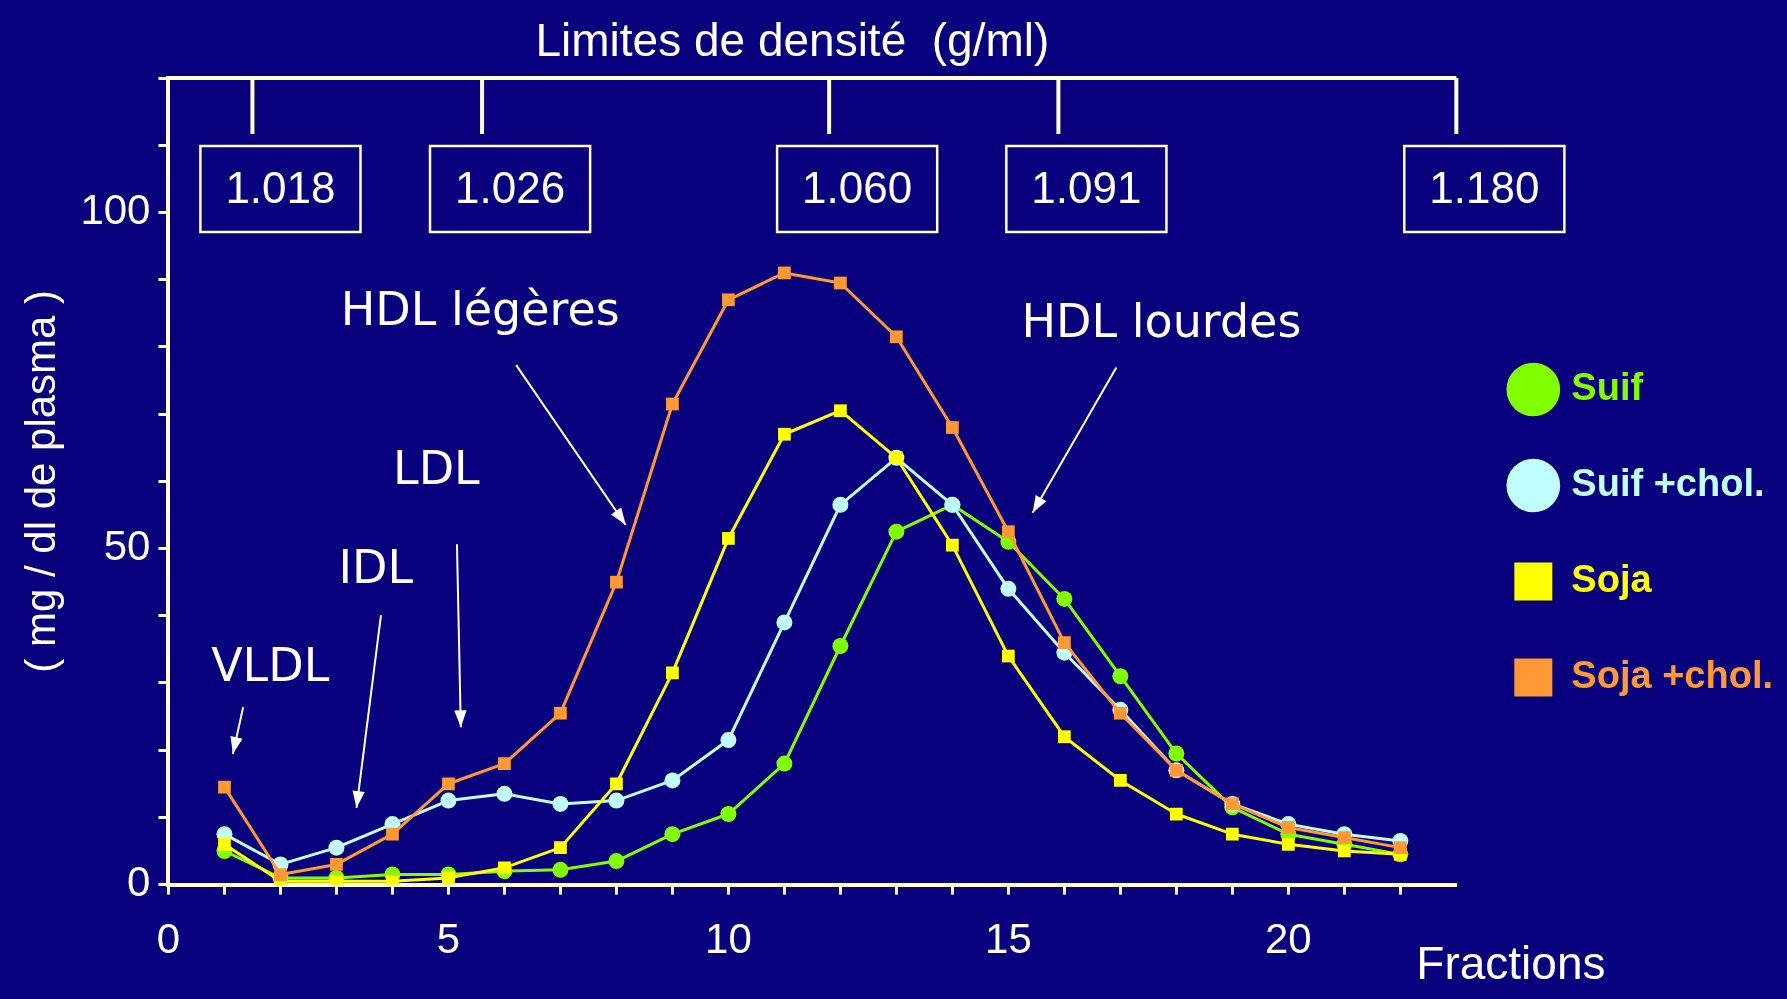  I want to click on y-tick-label: 100, so click(115, 210).